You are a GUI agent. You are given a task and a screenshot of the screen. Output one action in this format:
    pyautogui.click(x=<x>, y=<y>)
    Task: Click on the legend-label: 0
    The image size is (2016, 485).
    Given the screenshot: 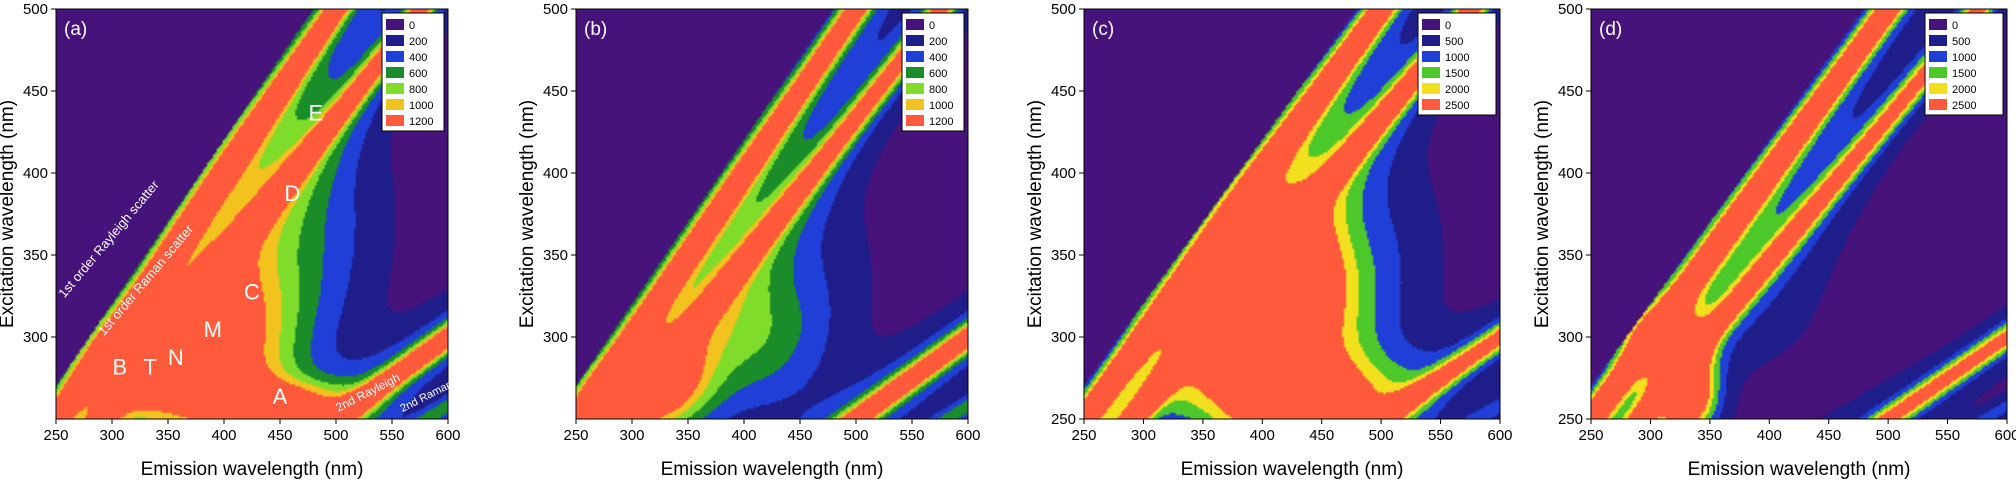 What is the action you would take?
    pyautogui.click(x=1448, y=26)
    